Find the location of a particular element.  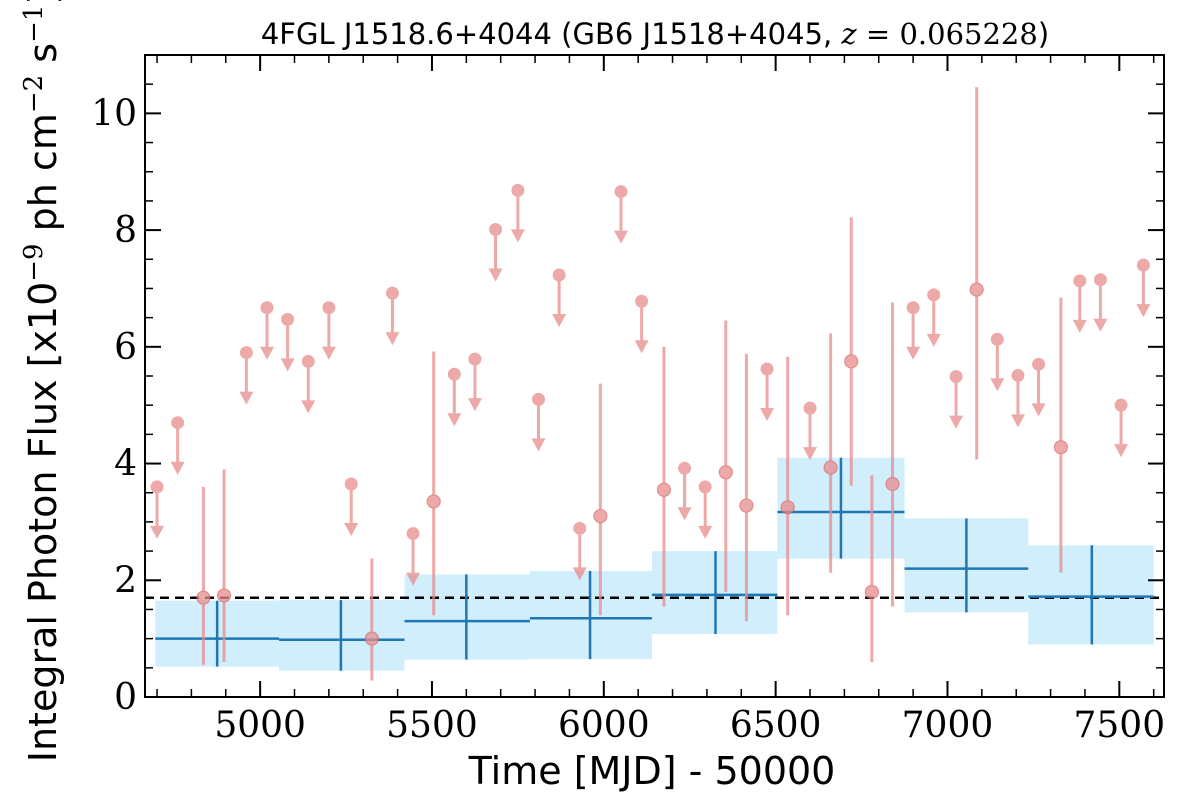

y-axis-label-s: s is located at coordinates (43, 59).